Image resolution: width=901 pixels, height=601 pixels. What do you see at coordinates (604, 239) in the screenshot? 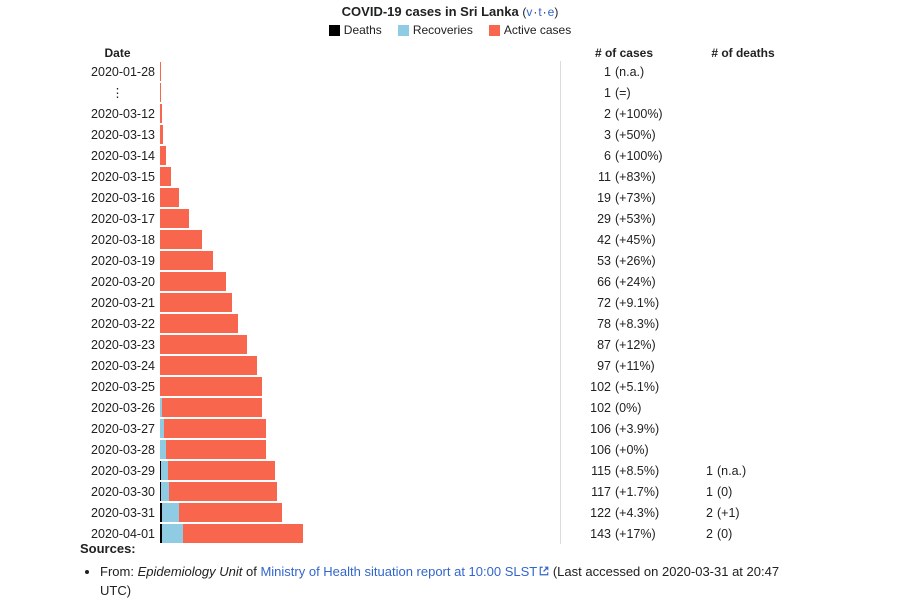
I see `cases-count: 42` at bounding box center [604, 239].